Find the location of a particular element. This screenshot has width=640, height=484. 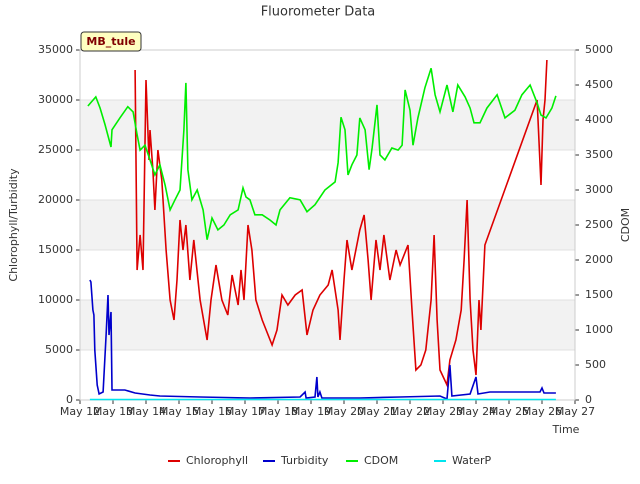

x-tick-label: May 14 is located at coordinates (146, 411).